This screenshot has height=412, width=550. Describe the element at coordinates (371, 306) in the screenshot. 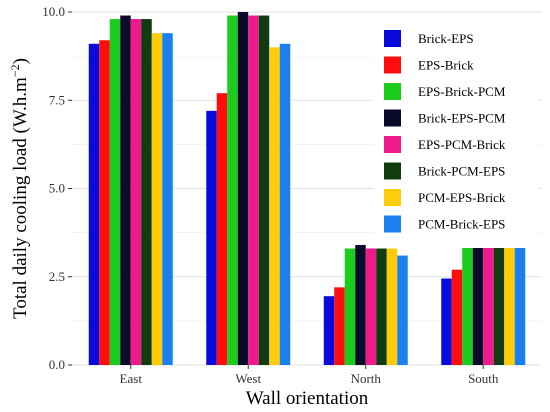

I see `bar-eps-pcm-brick-north` at that location.